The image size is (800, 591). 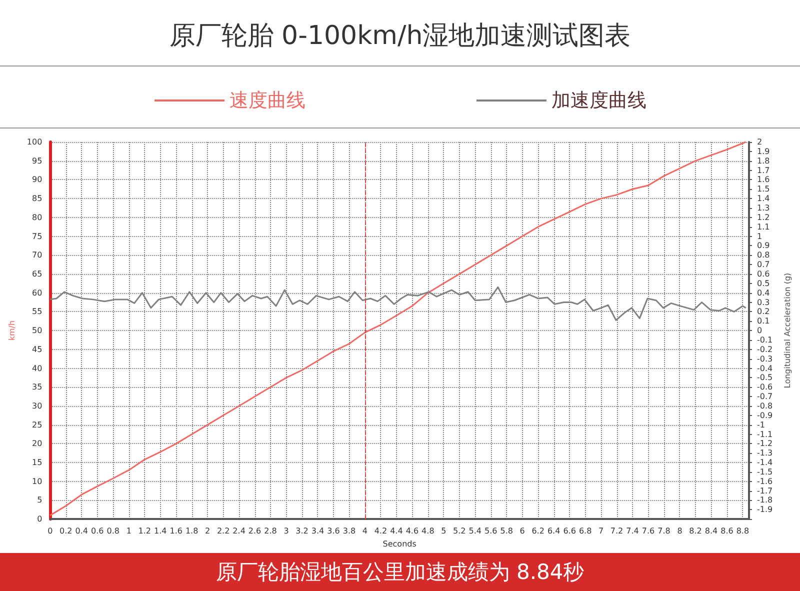 What do you see at coordinates (39, 519) in the screenshot?
I see `y-tick-label: 0` at bounding box center [39, 519].